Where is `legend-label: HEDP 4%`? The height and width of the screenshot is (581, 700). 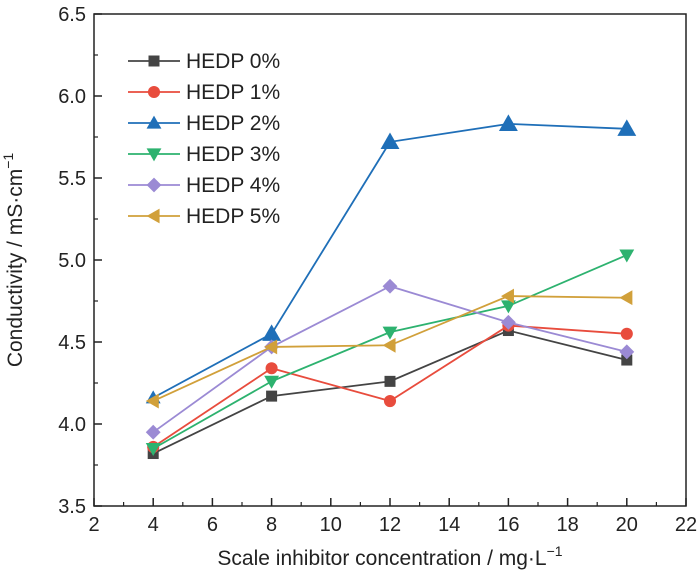
legend-label: HEDP 4% is located at coordinates (233, 185).